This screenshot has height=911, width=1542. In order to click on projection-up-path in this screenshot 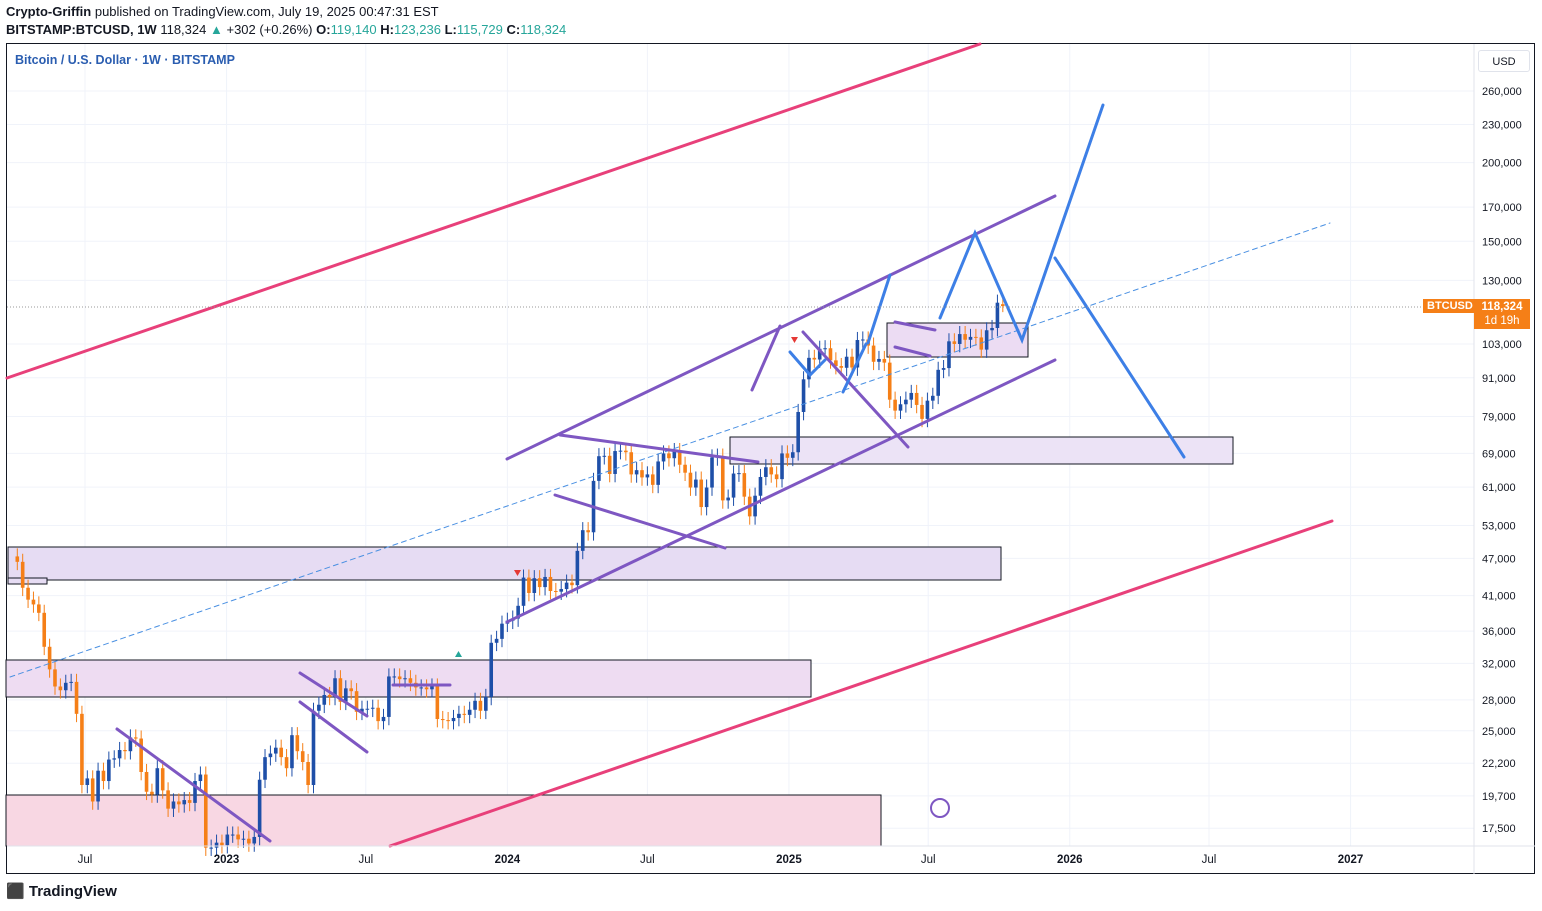, I will do `click(1021, 224)`.